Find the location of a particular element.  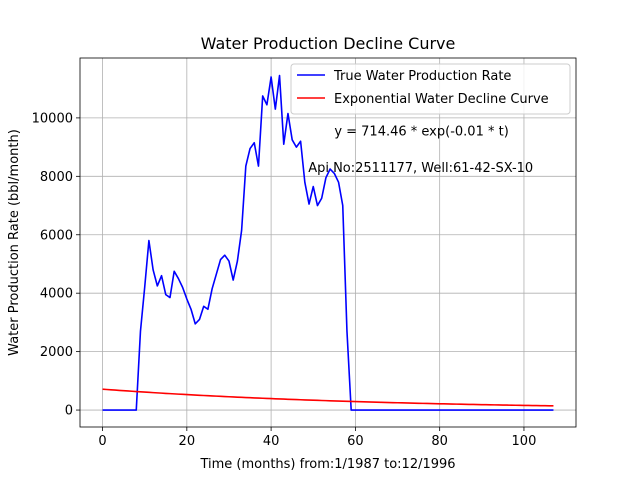

x-tick-label: 0 is located at coordinates (102, 441).